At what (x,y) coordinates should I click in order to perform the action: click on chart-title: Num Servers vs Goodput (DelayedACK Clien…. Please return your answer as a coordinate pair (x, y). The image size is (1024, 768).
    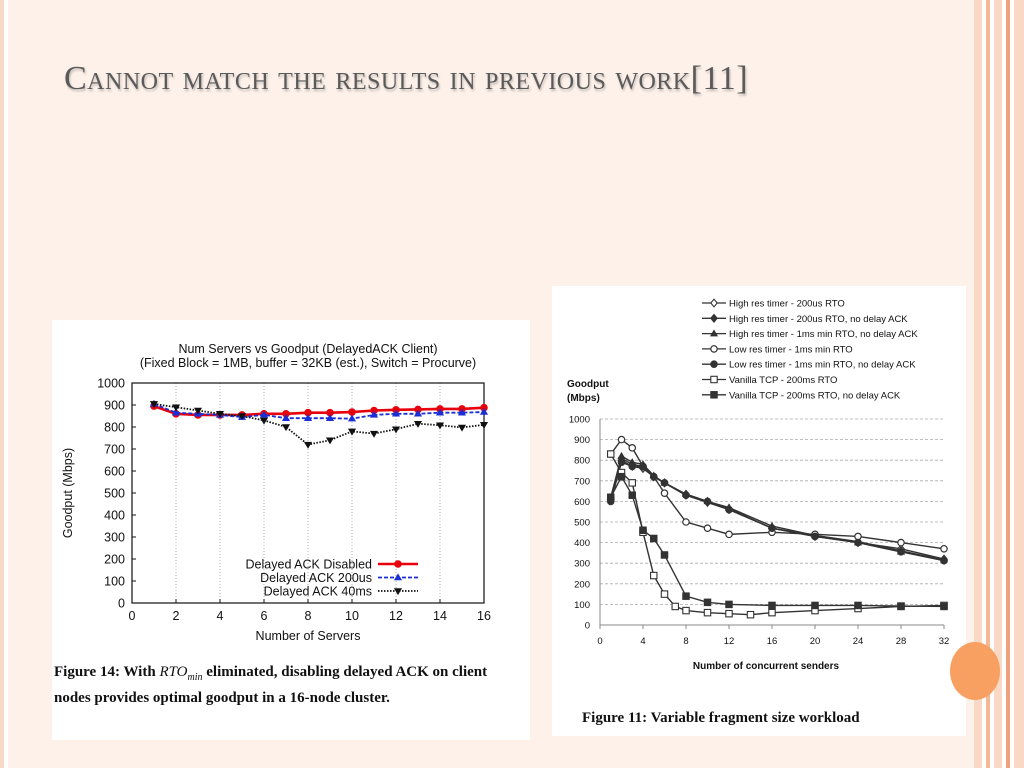
    Looking at the image, I should click on (307, 349).